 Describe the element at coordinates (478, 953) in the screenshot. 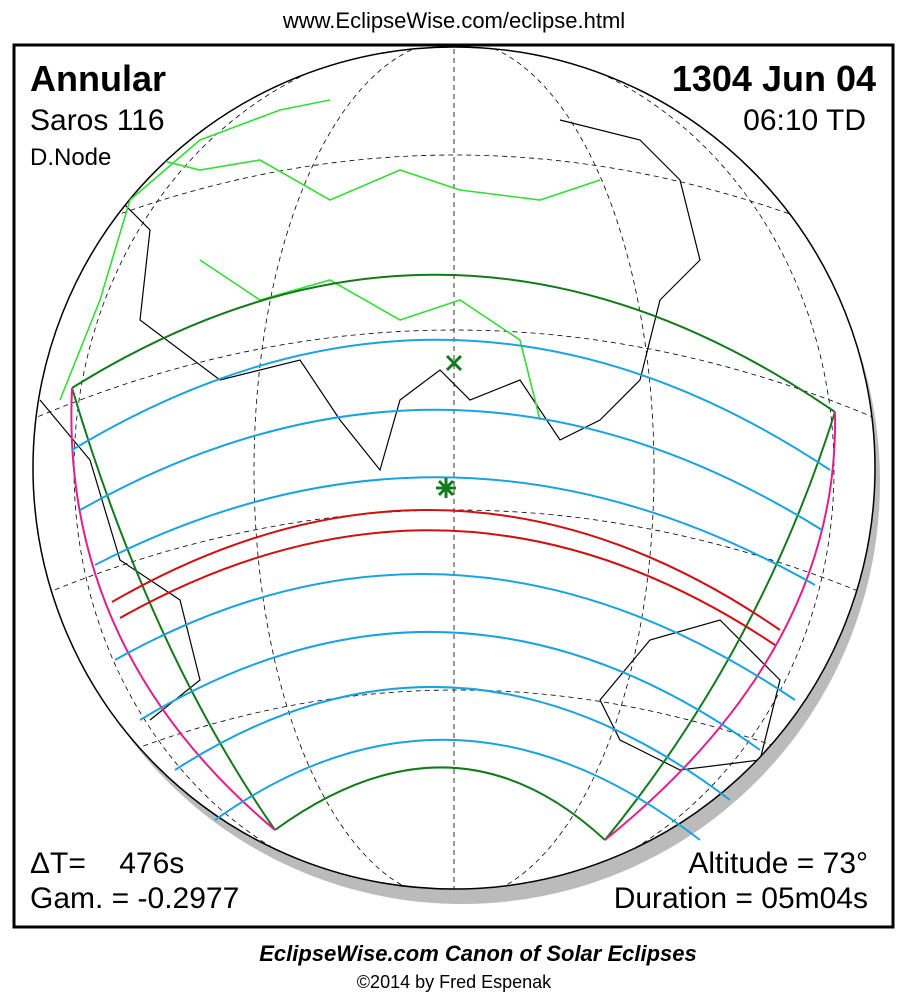

I see `footer-title: EclipseWise.com Canon of Solar Eclipses` at that location.